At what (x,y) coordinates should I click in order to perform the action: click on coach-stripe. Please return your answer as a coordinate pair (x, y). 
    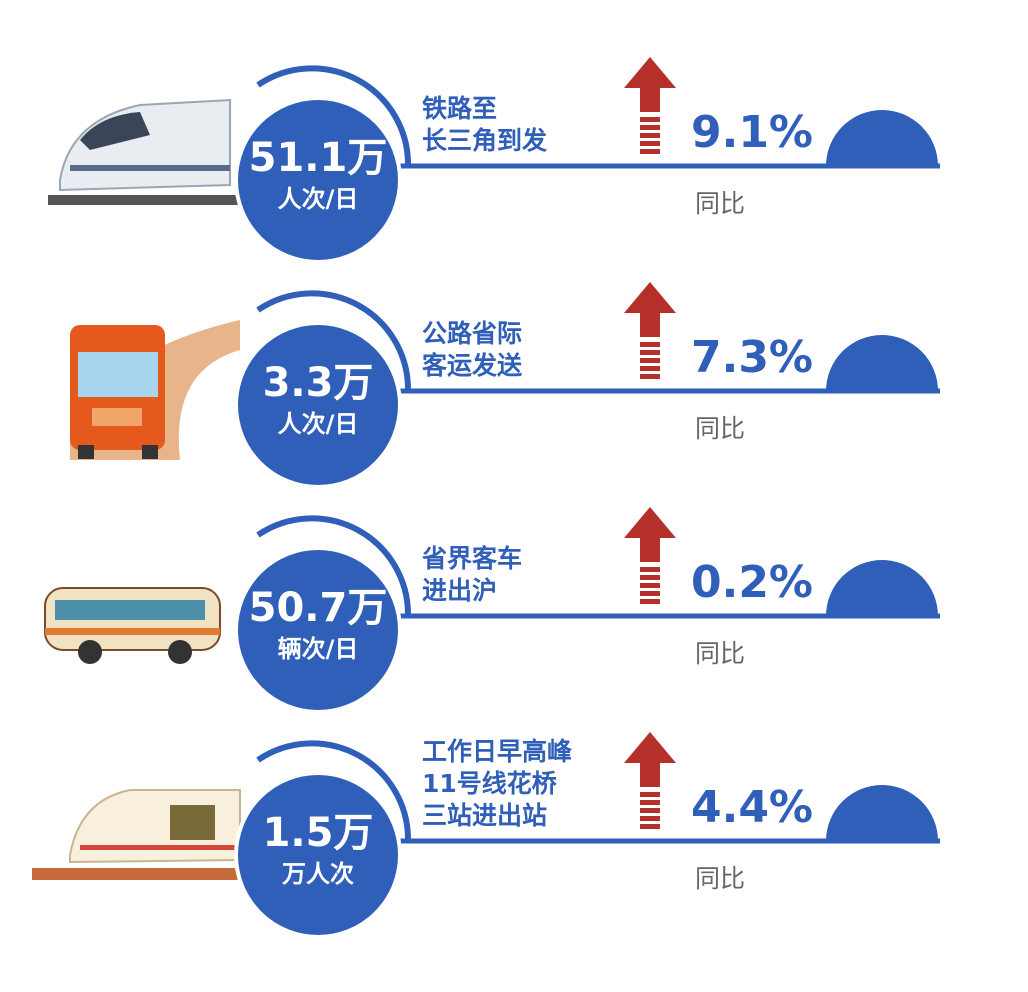
    Looking at the image, I should click on (132, 631).